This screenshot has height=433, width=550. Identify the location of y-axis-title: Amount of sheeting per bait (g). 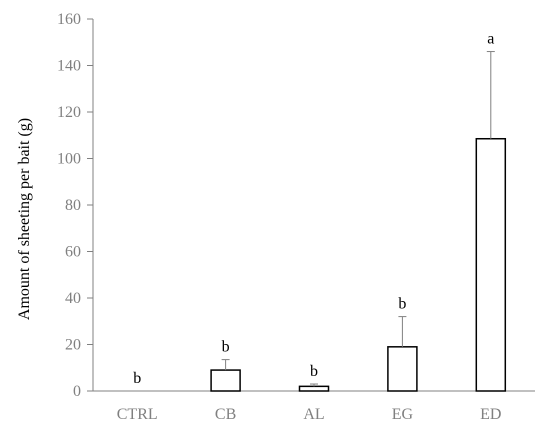
(24, 219).